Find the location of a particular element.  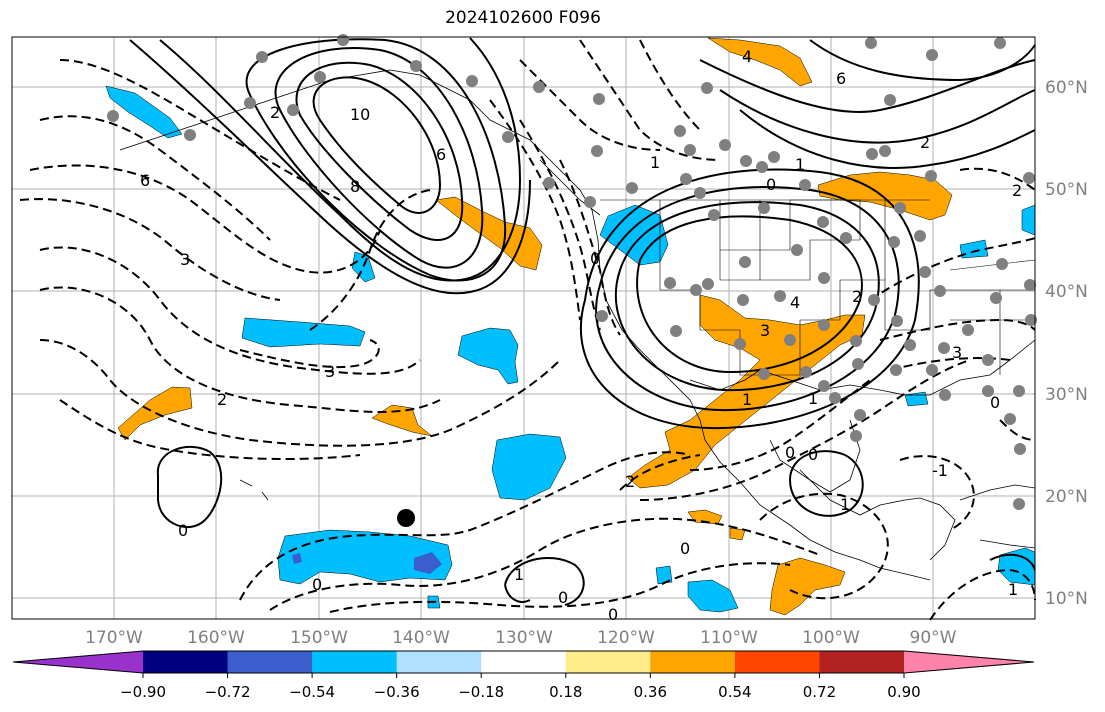

colorbar-tick-label: −0.36 is located at coordinates (397, 692).